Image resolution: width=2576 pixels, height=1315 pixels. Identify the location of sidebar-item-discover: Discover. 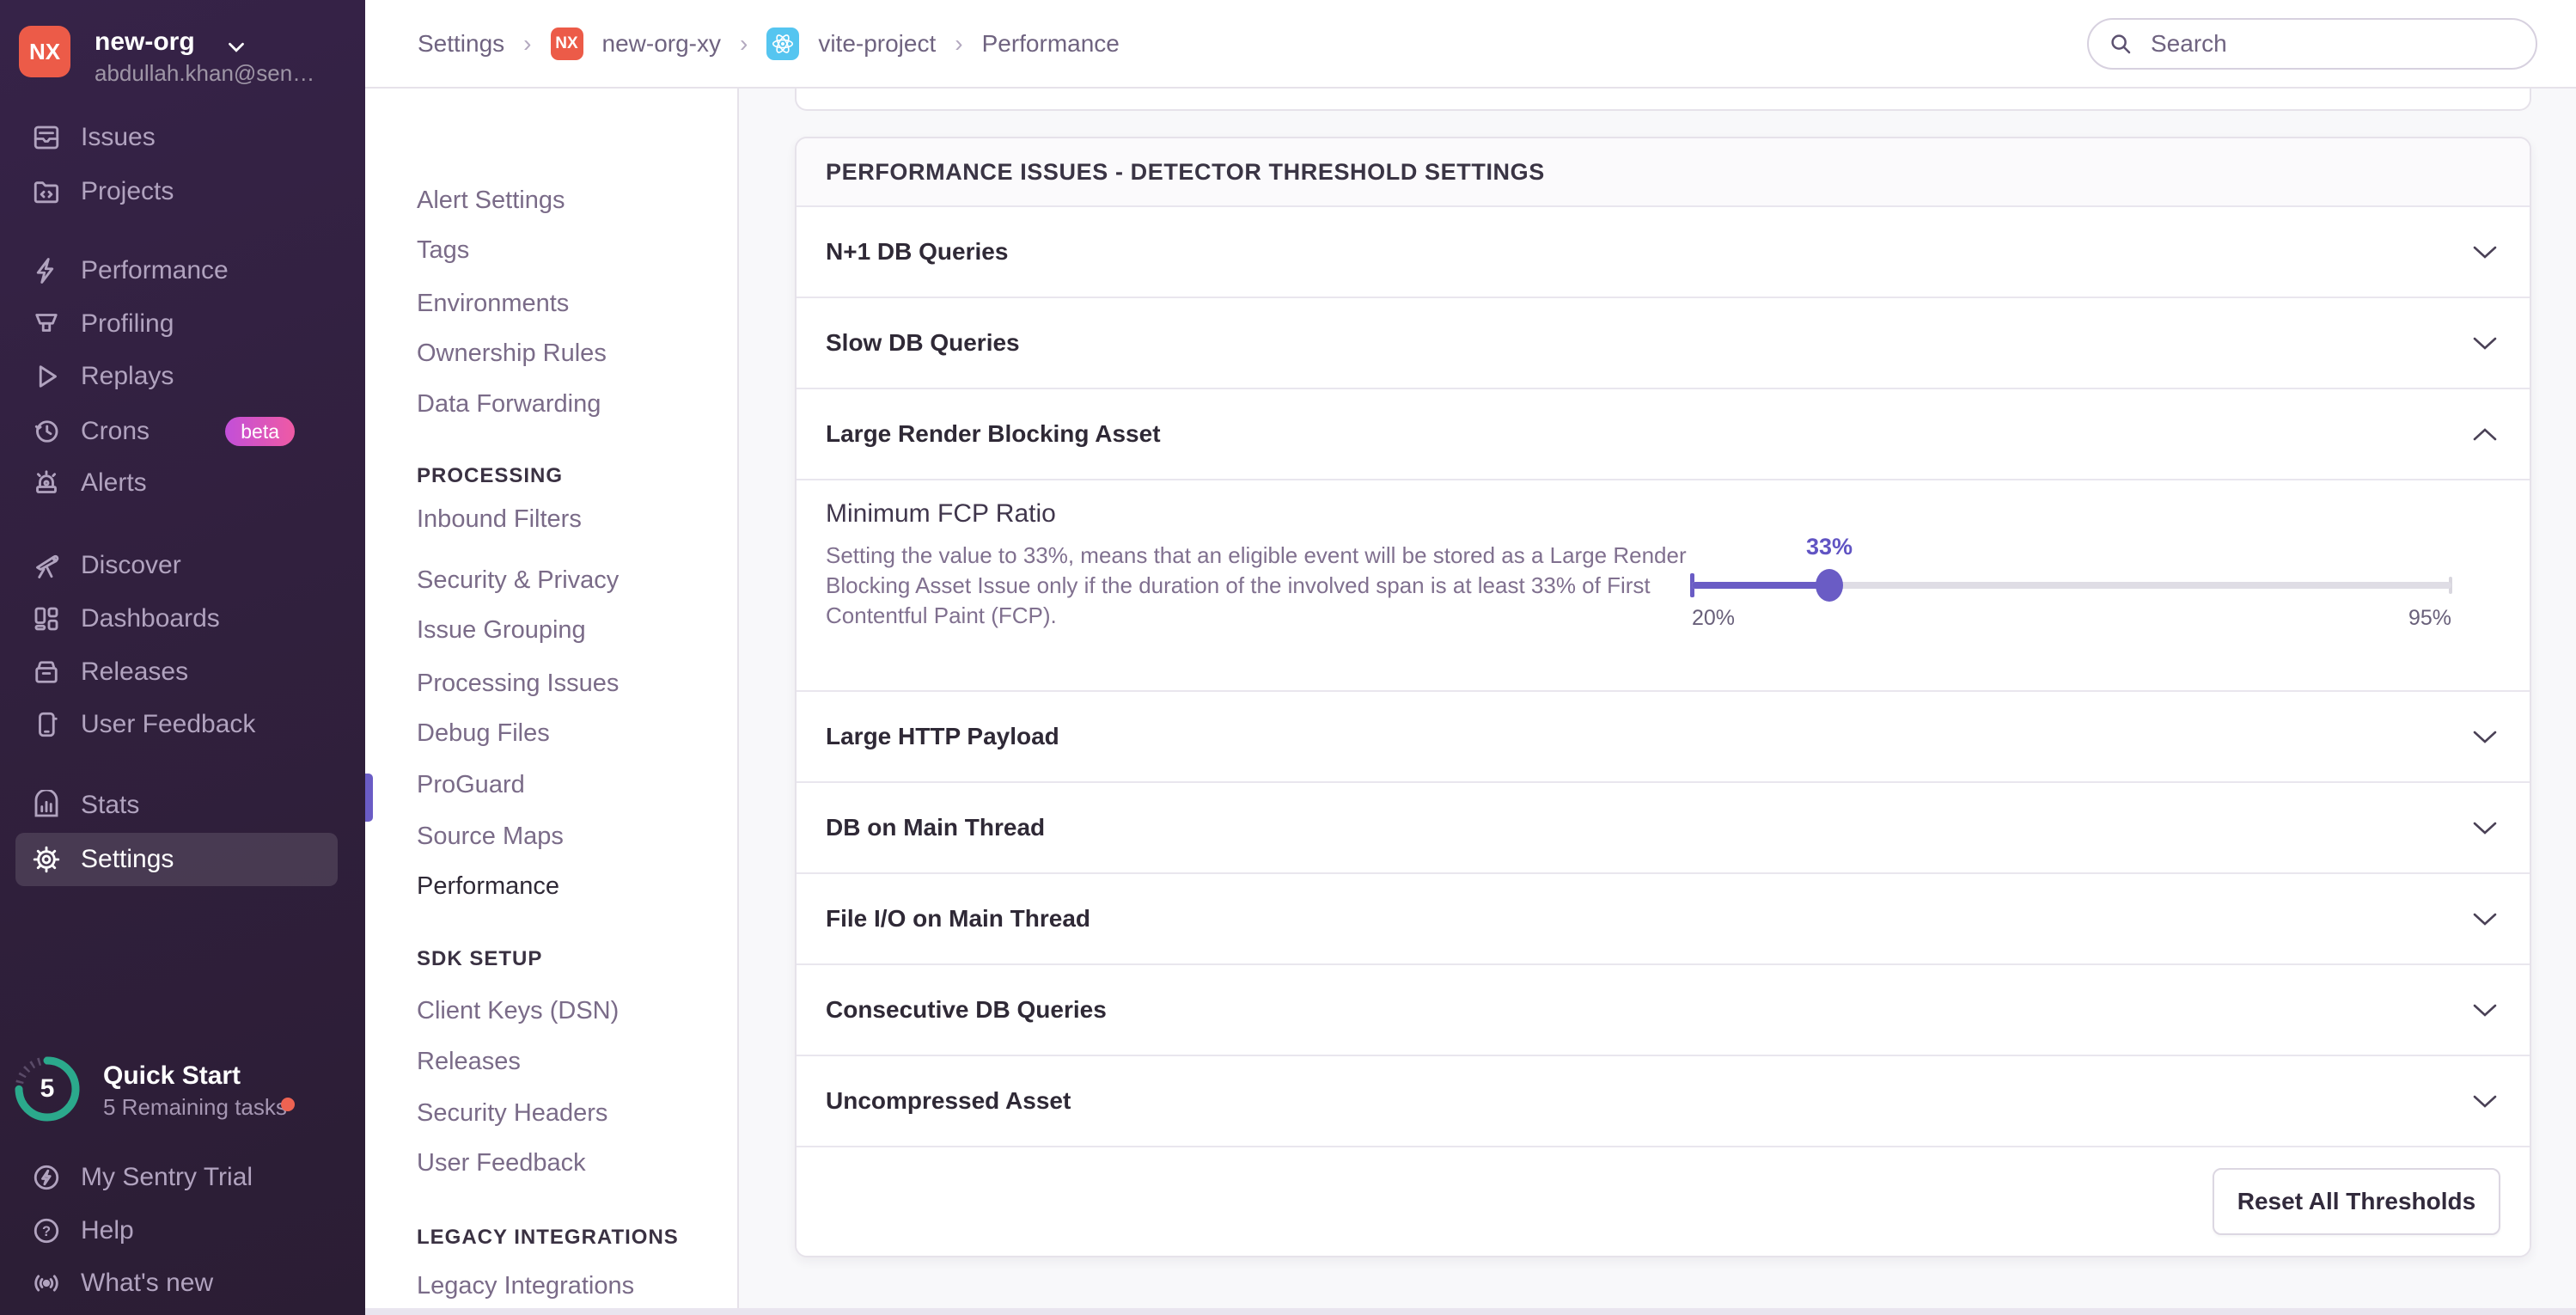
(176, 565).